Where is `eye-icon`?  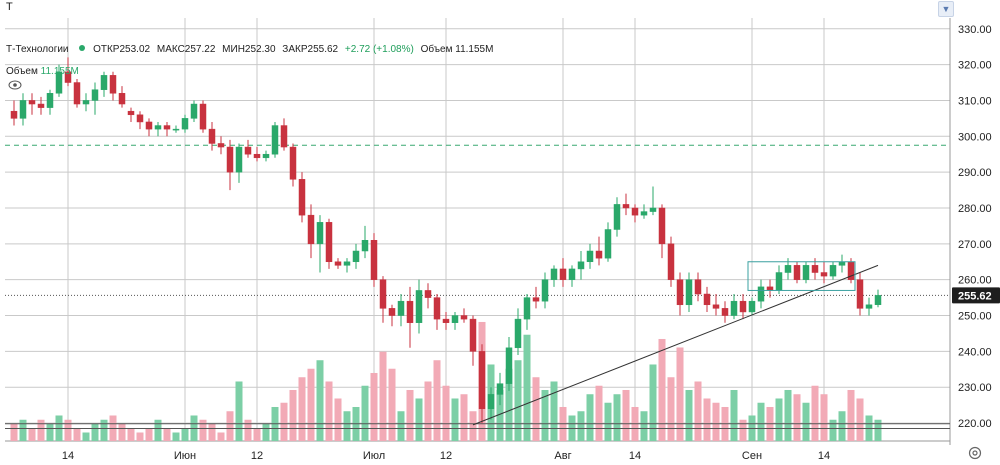
eye-icon is located at coordinates (15, 85).